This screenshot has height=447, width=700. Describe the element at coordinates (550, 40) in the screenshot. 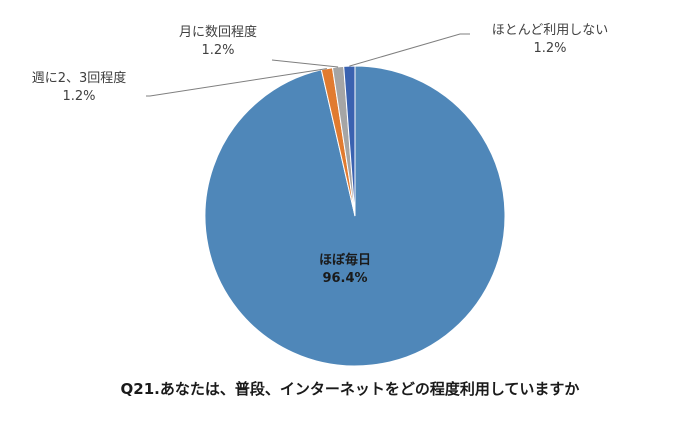

I see `slice-label-rarely: ほとんど利用しない 1.2%` at that location.